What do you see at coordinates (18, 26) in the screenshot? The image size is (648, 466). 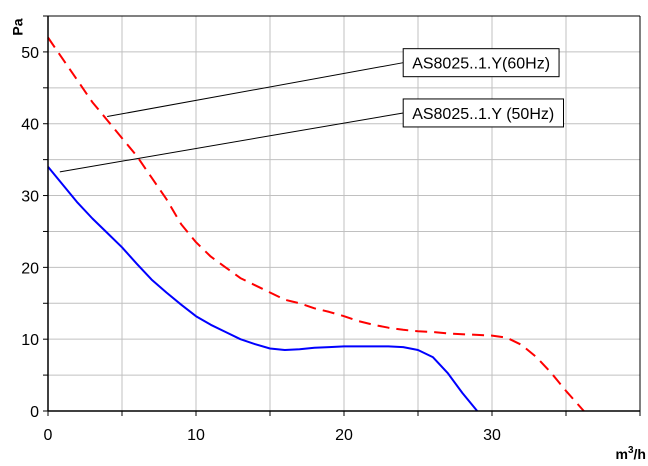 I see `y-axis-label: Pa` at bounding box center [18, 26].